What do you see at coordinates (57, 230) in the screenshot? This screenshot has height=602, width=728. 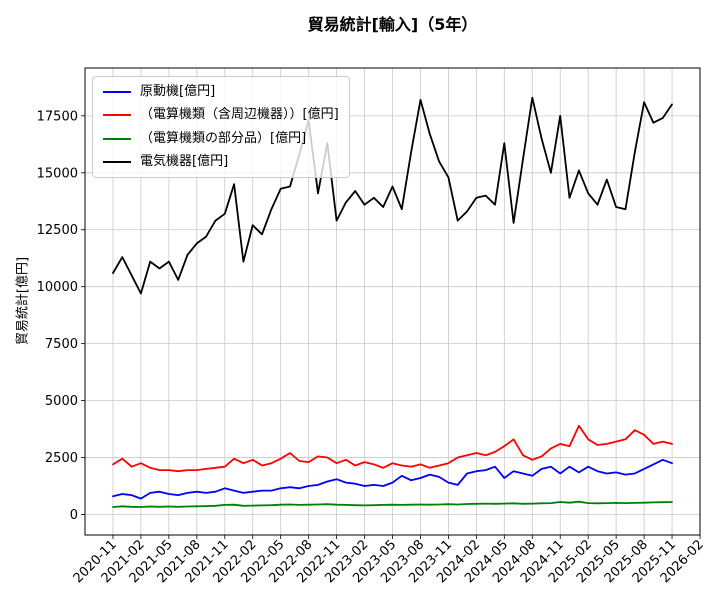 I see `y-tick-label: 12500` at bounding box center [57, 230].